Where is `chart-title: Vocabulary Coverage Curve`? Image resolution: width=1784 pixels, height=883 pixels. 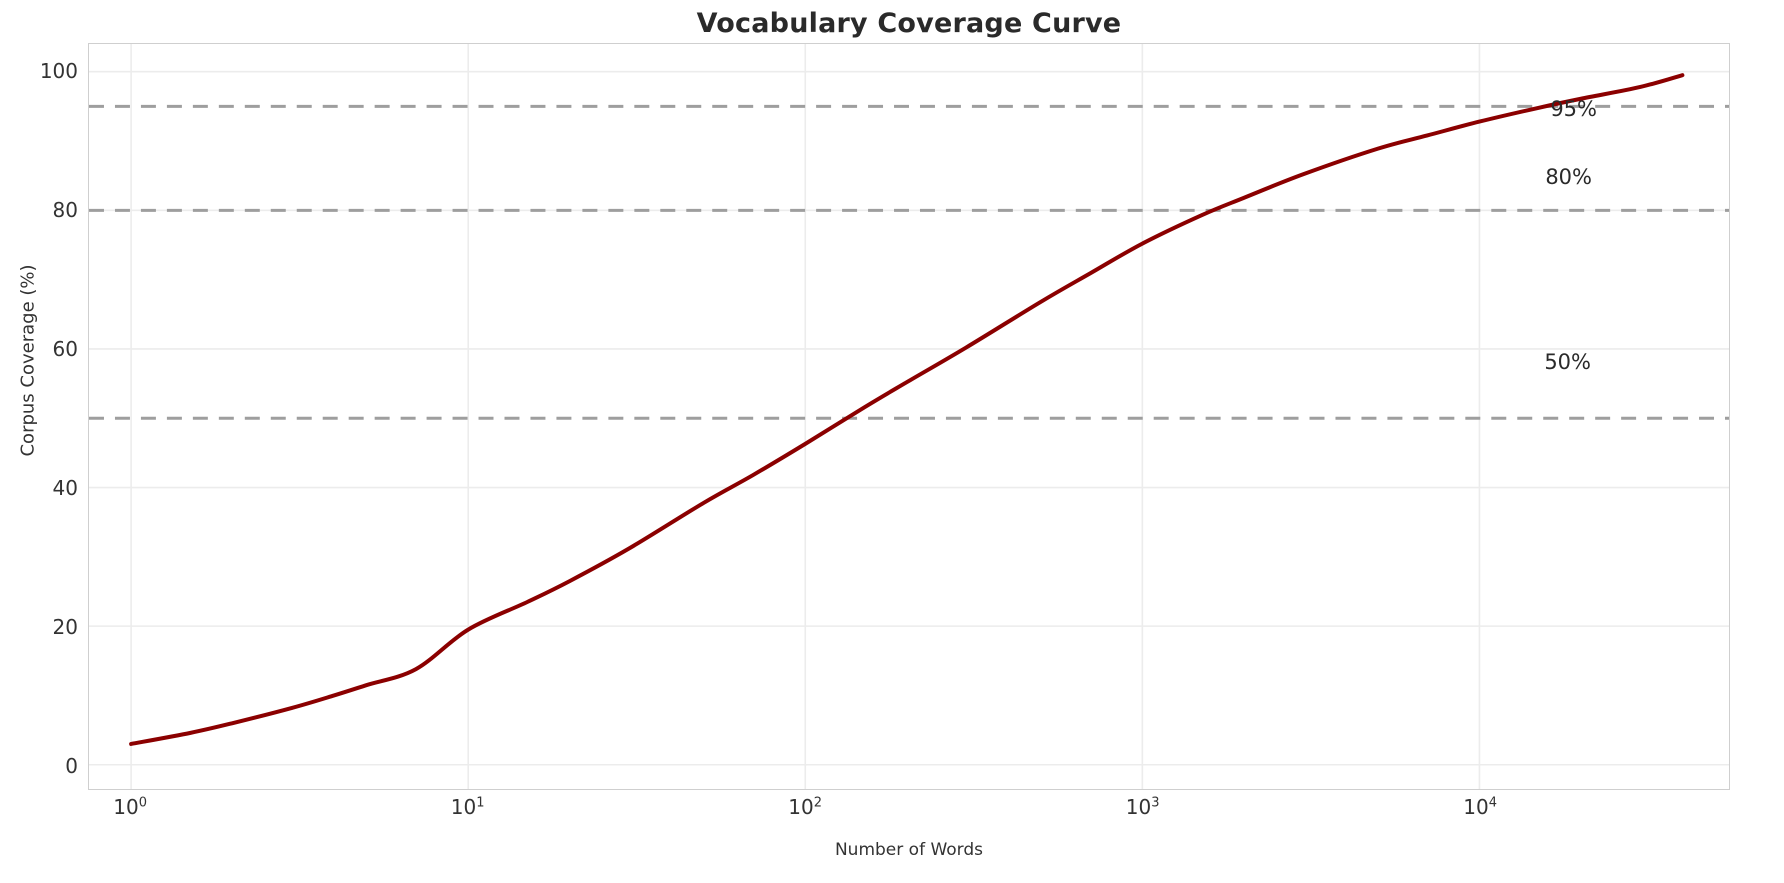
chart-title: Vocabulary Coverage Curve is located at coordinates (909, 23).